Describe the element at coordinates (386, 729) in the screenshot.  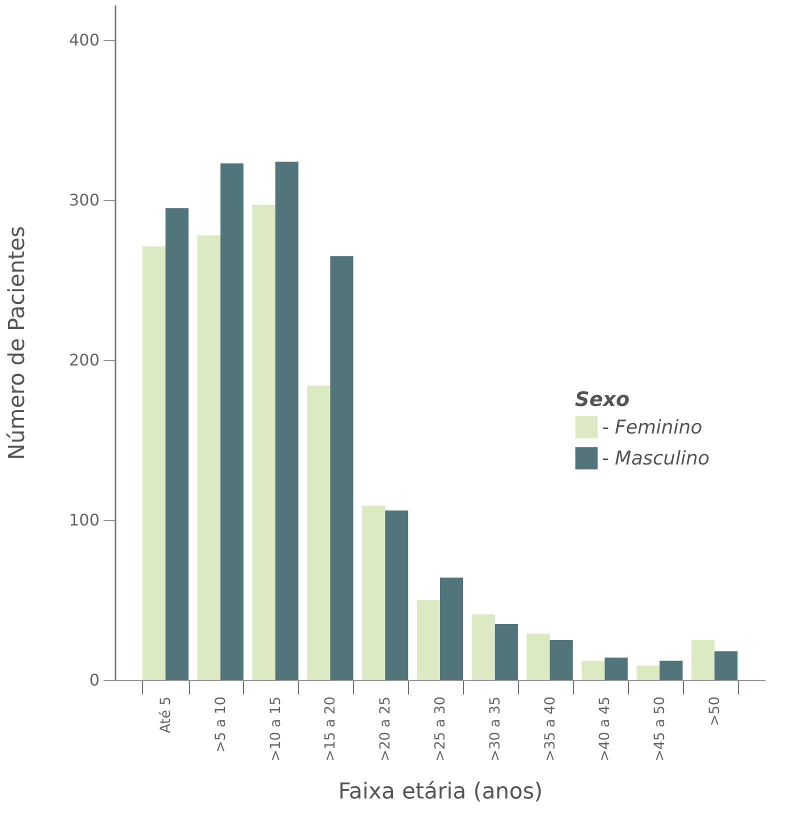
I see `x-tick-label: >20 a 25` at that location.